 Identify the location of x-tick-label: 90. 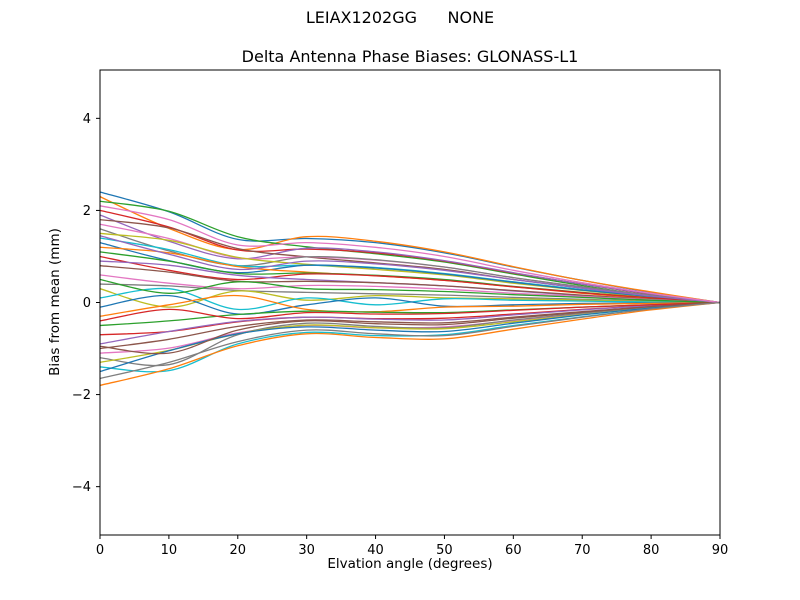
(720, 550).